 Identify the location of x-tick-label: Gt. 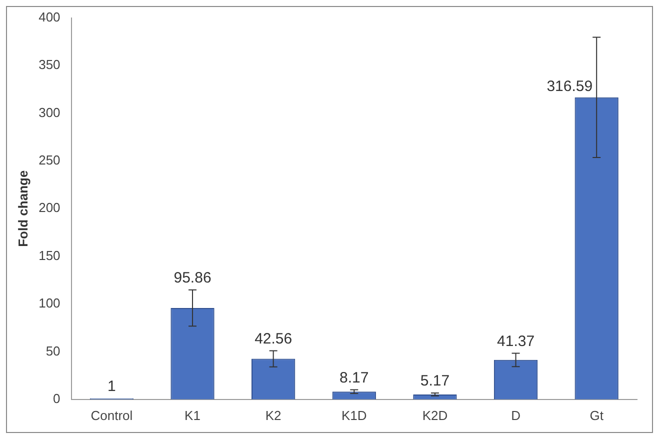
(597, 415).